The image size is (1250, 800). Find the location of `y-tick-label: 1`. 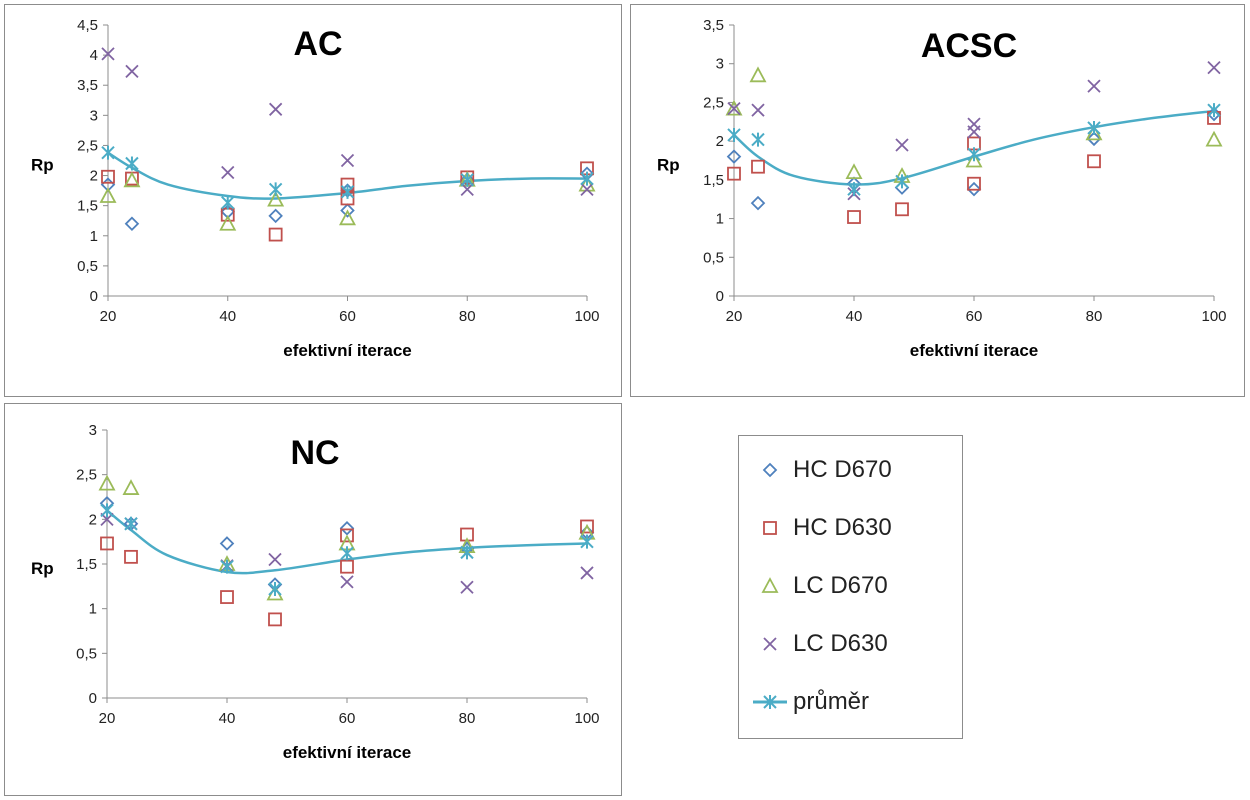

y-tick-label: 1 is located at coordinates (94, 236).